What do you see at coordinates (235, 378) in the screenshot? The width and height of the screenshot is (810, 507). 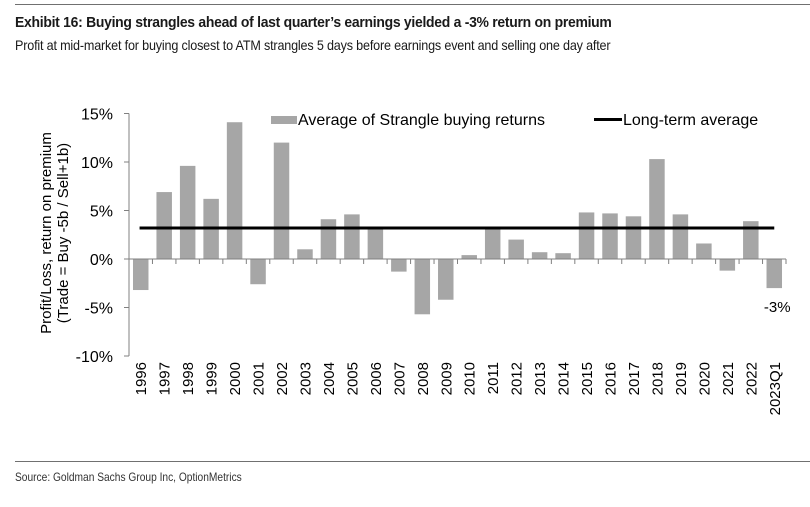 I see `x-tick-label: 2000` at bounding box center [235, 378].